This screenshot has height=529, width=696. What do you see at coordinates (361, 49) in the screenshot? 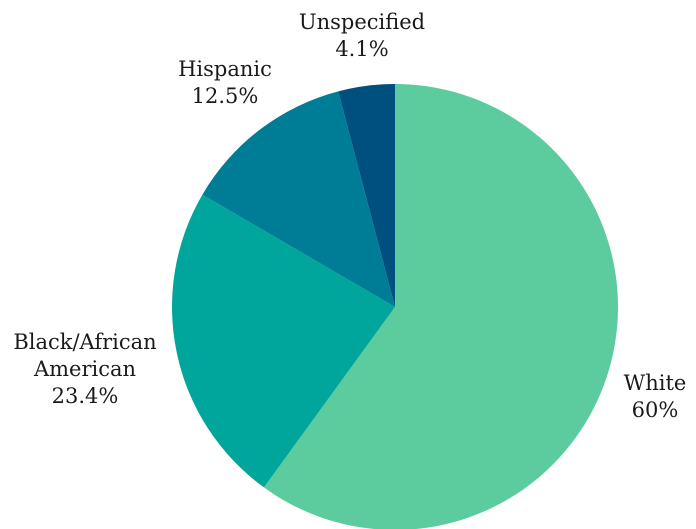
I see `slice-value-label: 4.1%` at bounding box center [361, 49].